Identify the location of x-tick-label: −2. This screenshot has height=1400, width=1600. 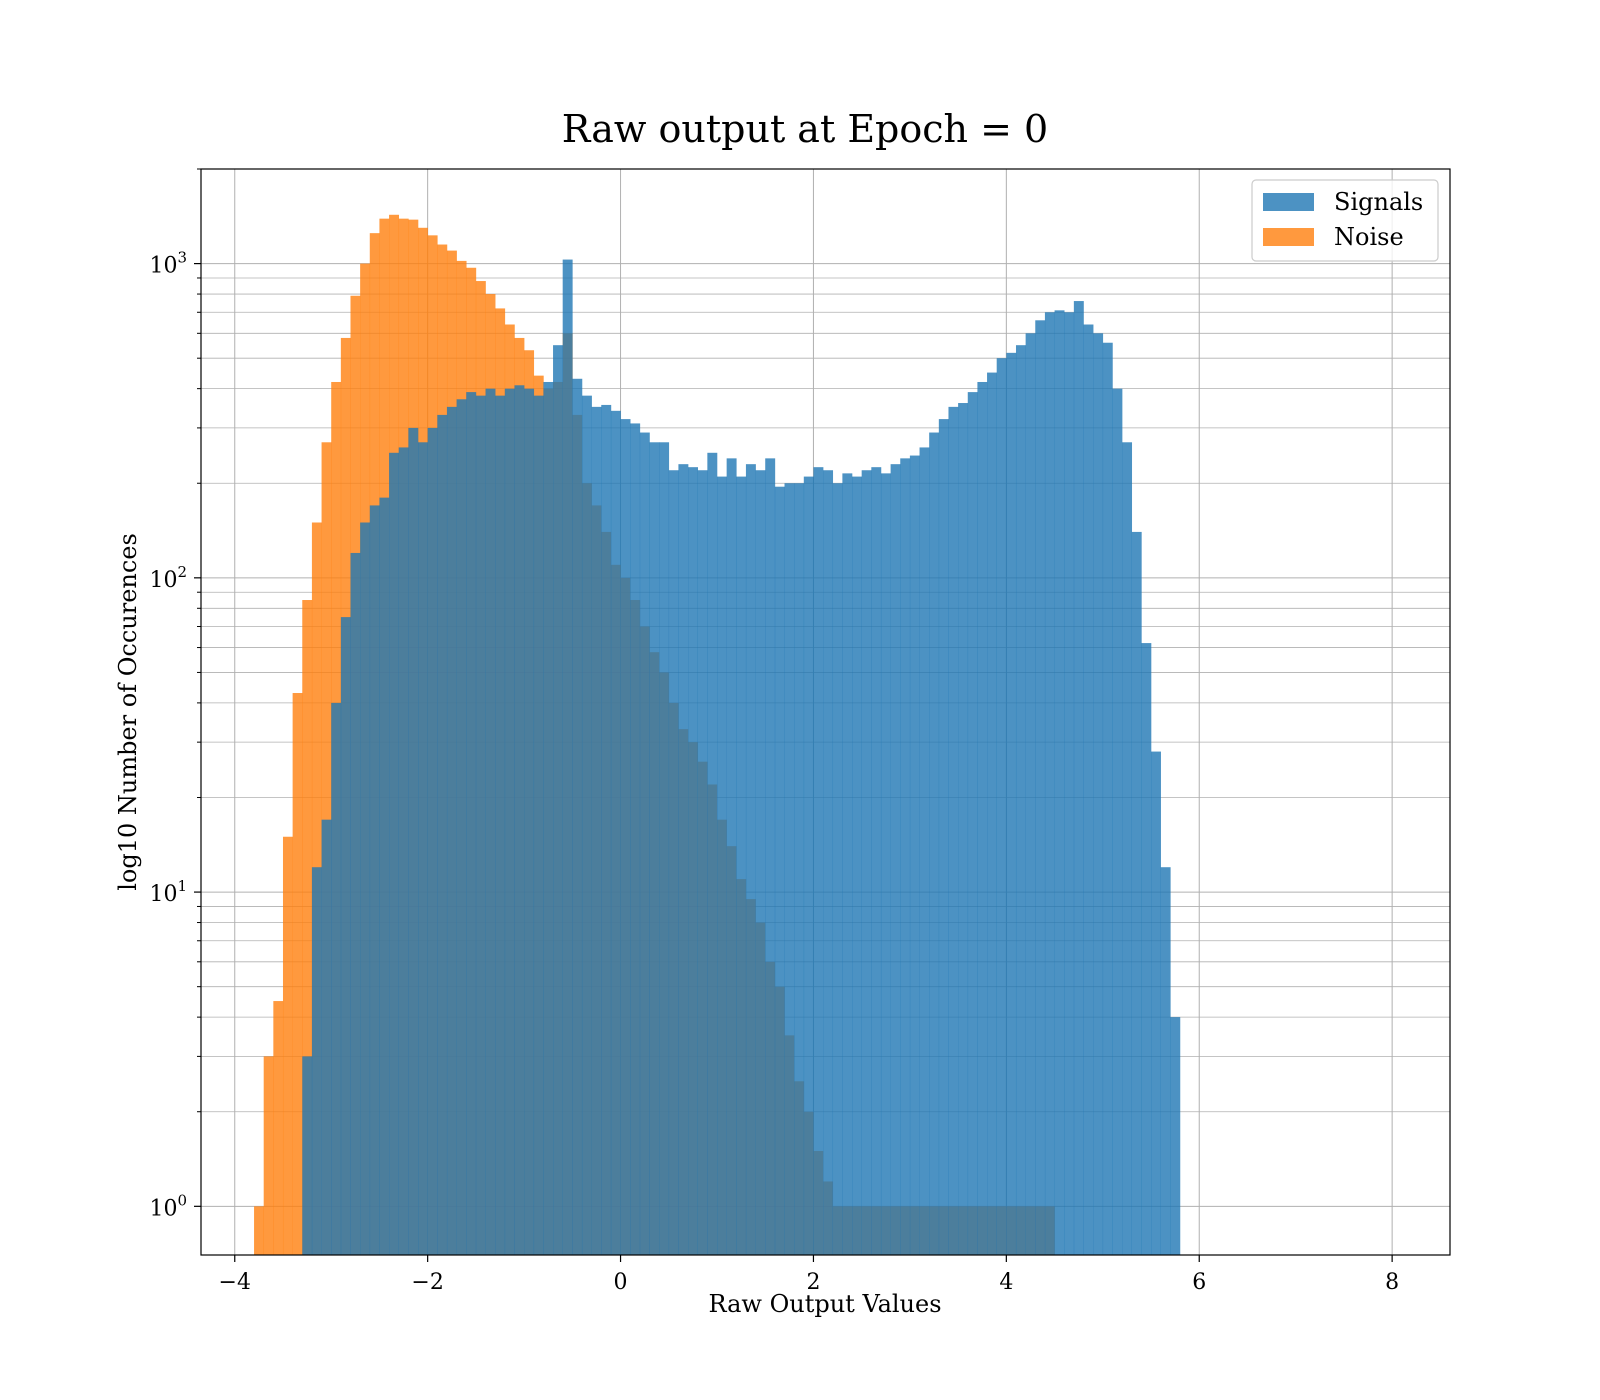
(427, 1282).